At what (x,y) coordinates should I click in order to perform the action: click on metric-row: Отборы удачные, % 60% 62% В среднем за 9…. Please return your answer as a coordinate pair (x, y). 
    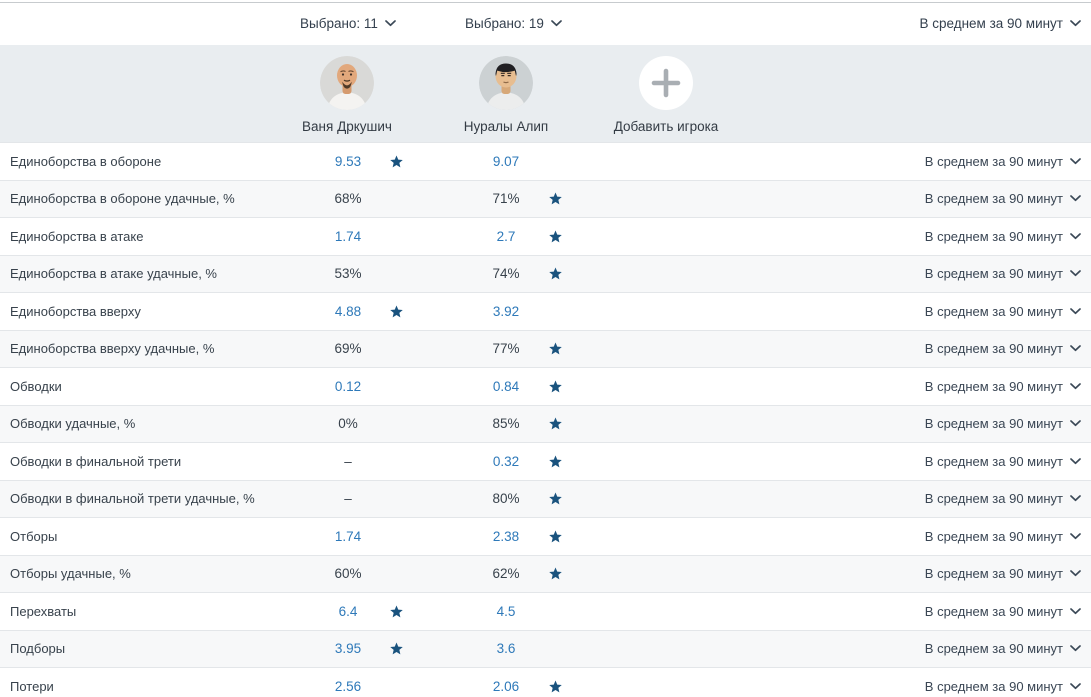
    Looking at the image, I should click on (545, 573).